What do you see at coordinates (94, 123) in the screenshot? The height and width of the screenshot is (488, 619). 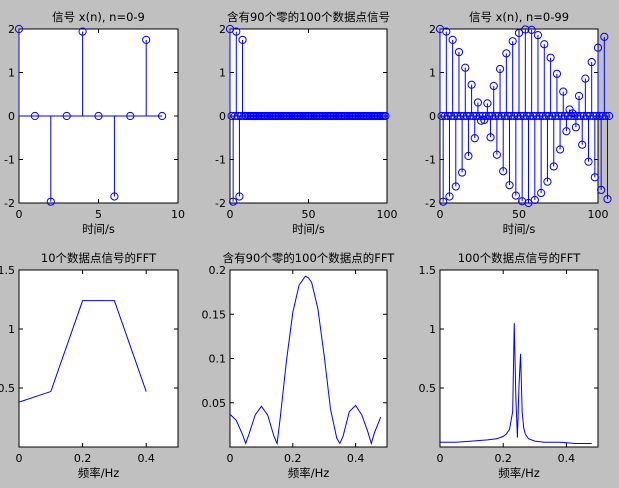 I see `axes-1: 0 5 10 -2 -1 0 1 2 信号 x(n), n=0-9 时间/s` at bounding box center [94, 123].